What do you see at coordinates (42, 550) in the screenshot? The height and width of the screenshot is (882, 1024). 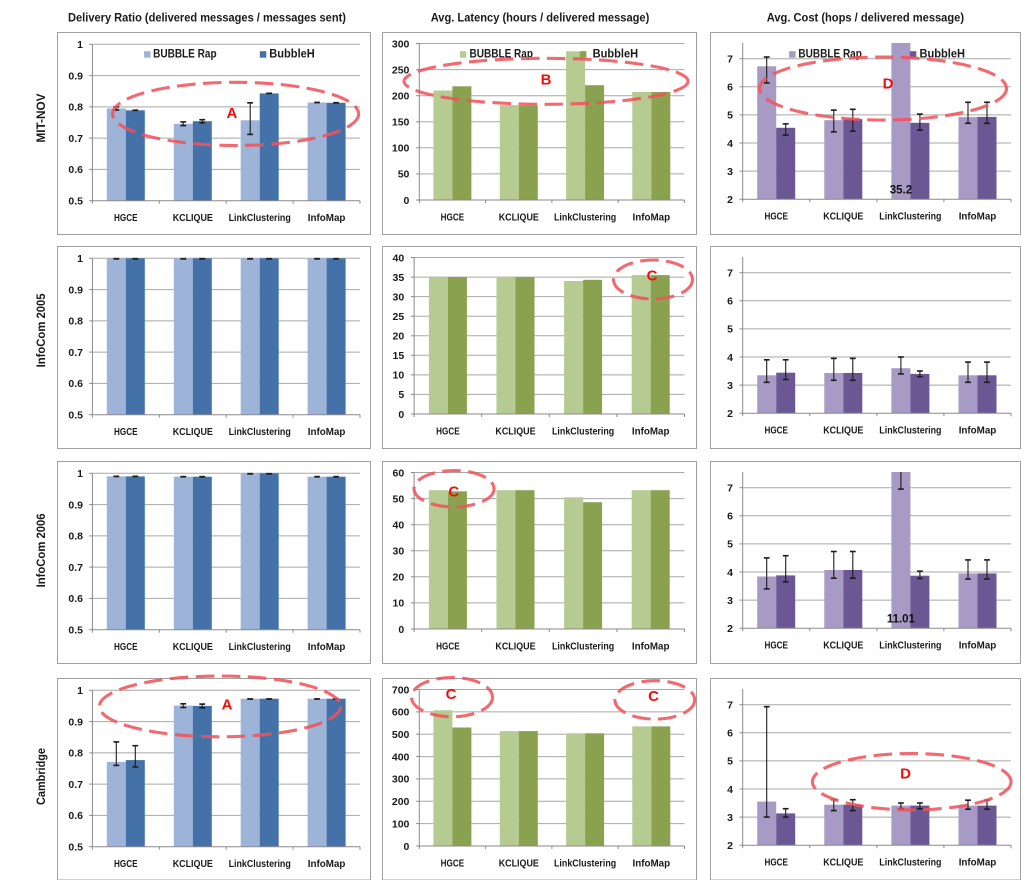 I see `svg-text: InfoCom 2006` at bounding box center [42, 550].